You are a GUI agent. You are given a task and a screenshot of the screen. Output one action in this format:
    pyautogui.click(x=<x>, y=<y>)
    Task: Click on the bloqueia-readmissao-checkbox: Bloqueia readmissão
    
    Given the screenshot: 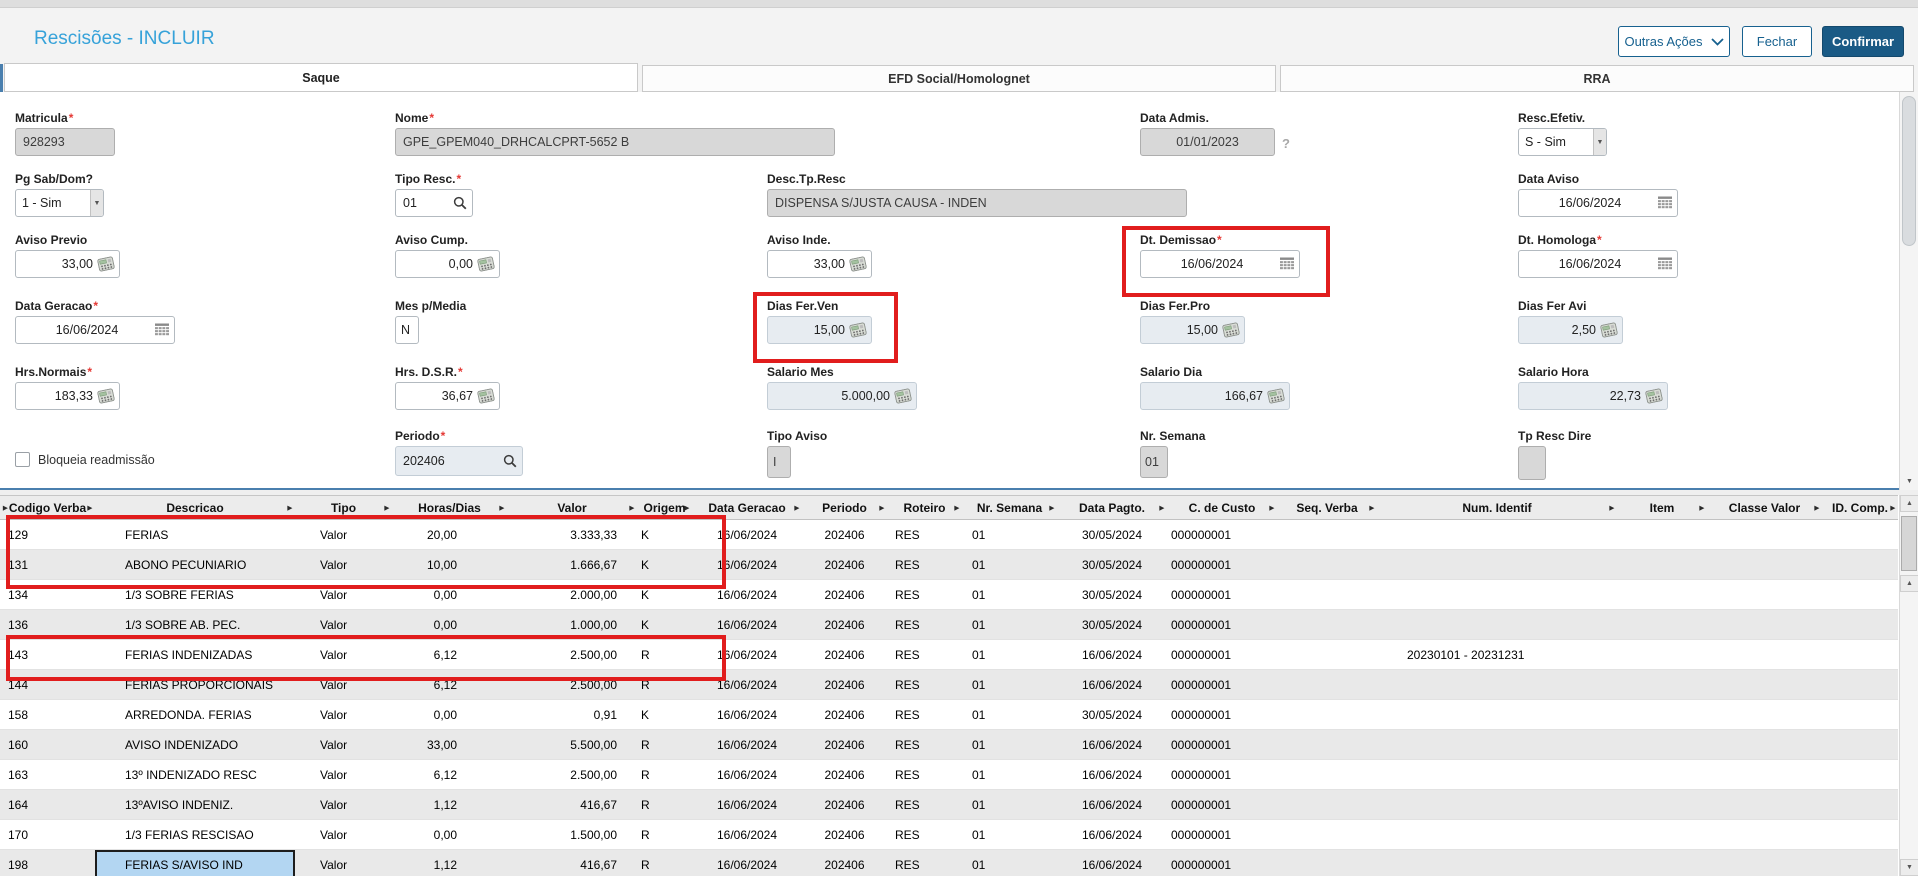 What is the action you would take?
    pyautogui.click(x=85, y=459)
    